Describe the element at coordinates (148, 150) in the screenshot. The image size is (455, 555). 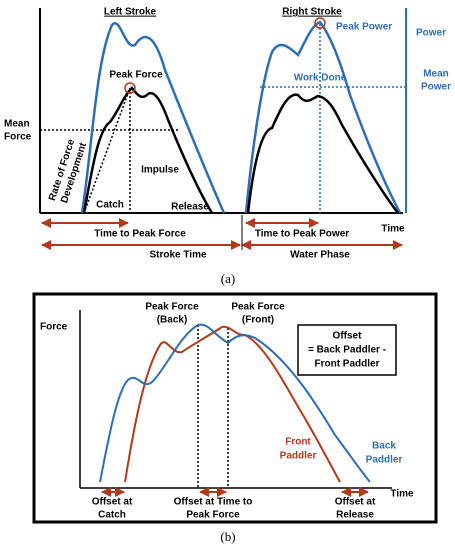
I see `left-force-curve` at that location.